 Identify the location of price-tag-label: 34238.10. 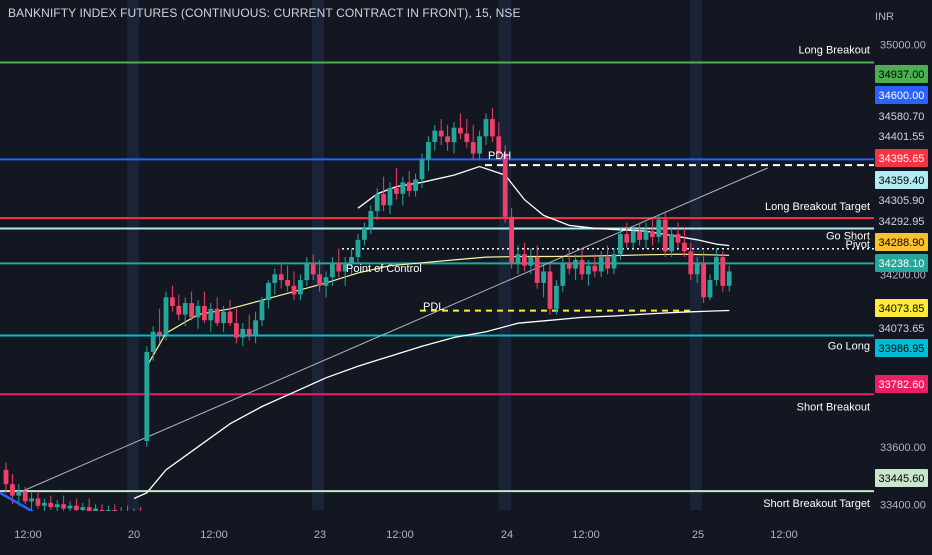
(902, 264).